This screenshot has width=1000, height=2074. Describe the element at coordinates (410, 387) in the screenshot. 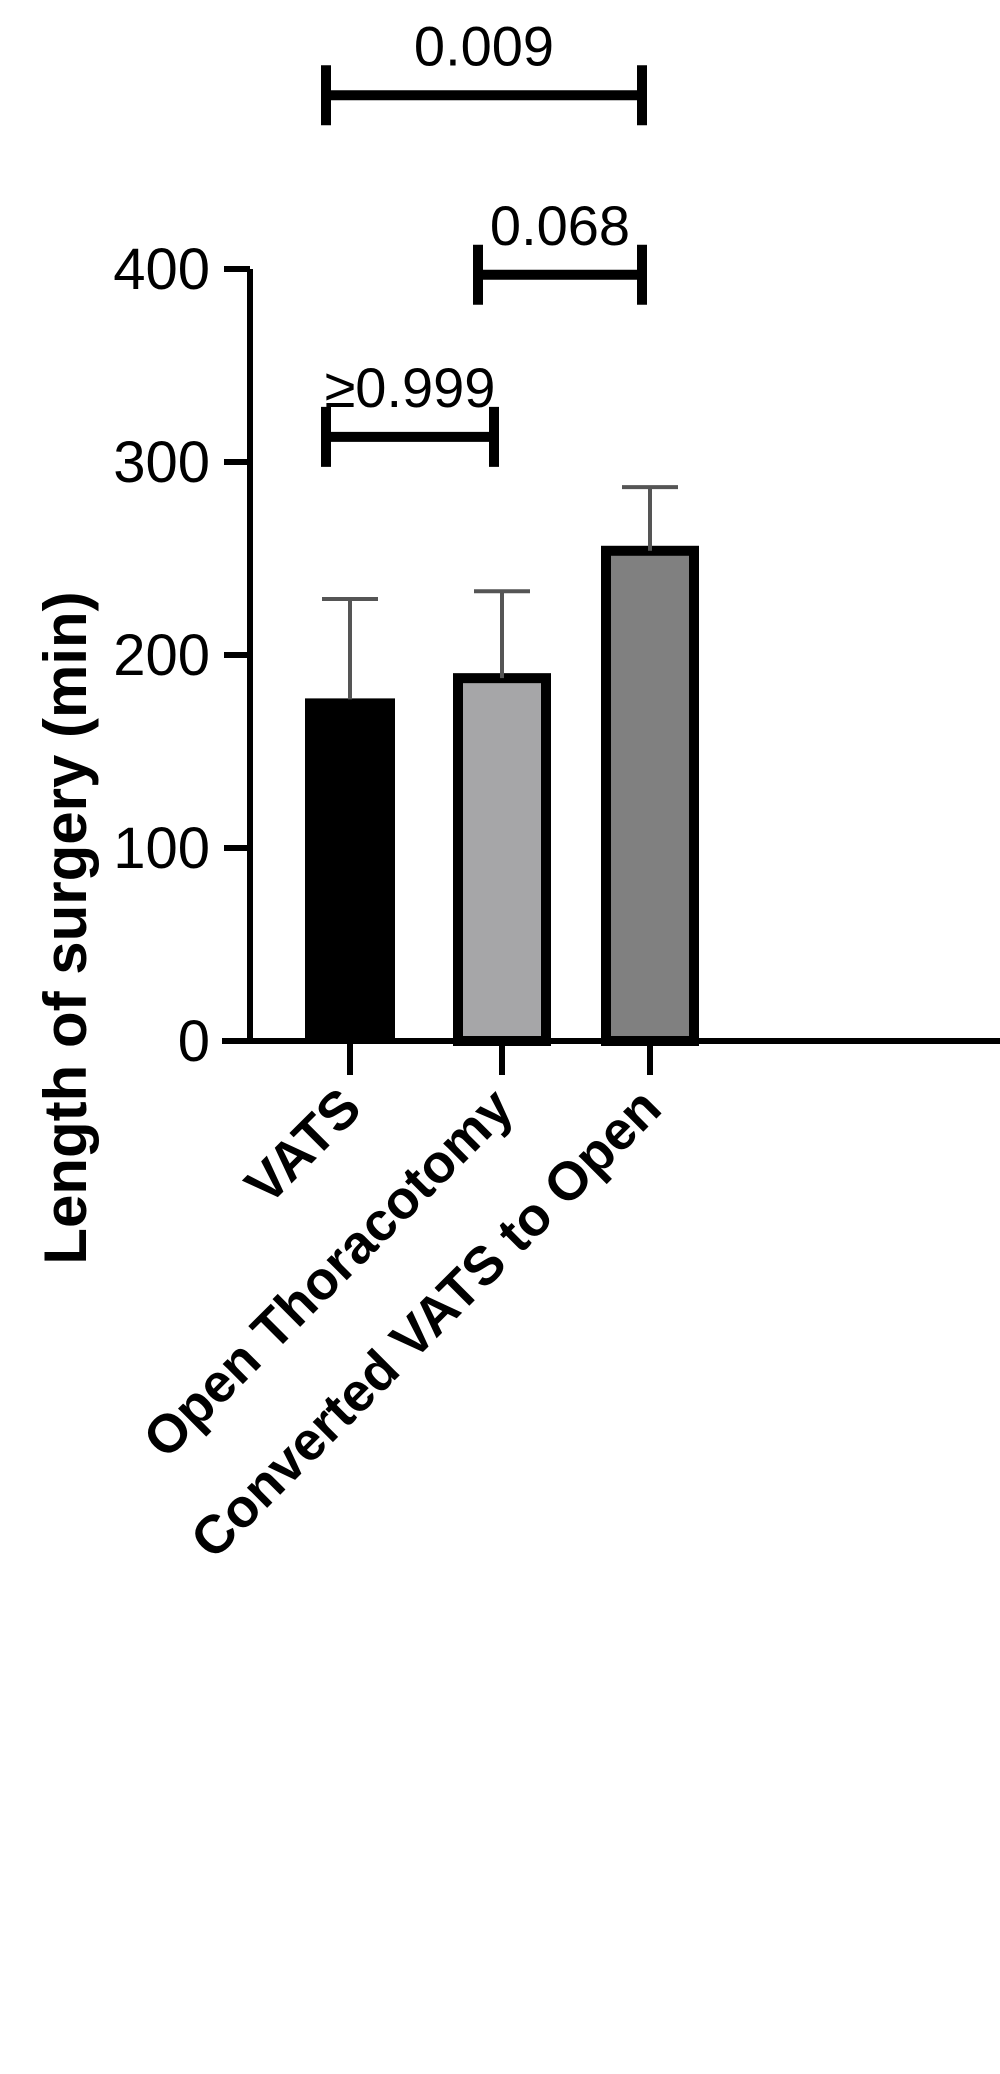

I see `p-value-label: ≥0.999` at that location.